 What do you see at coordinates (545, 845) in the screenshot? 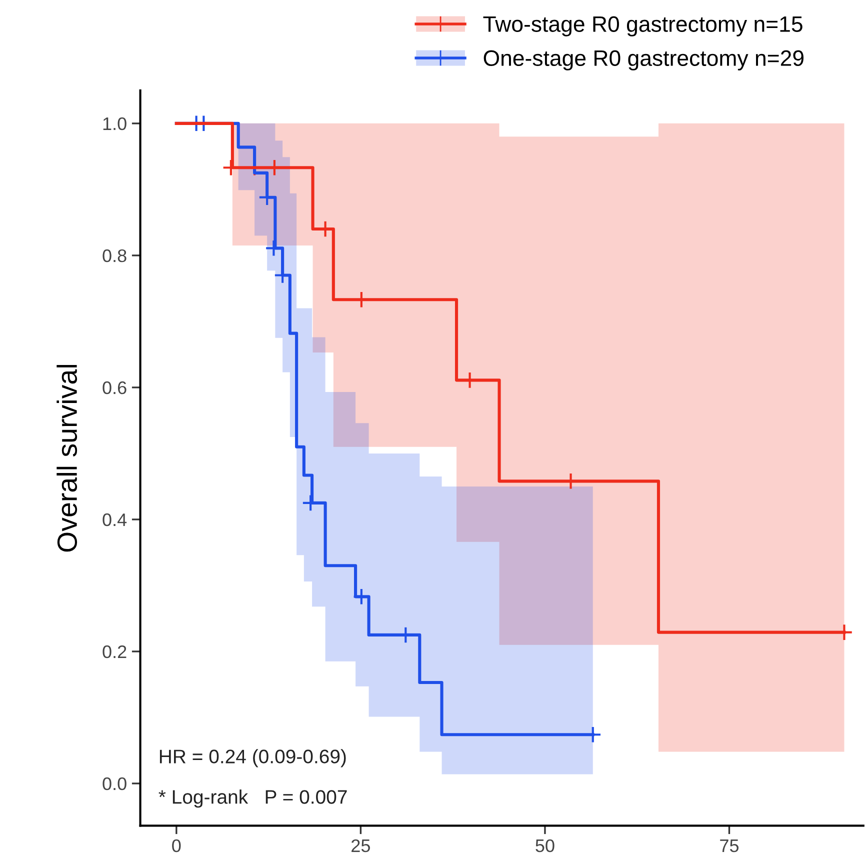
I see `x-tick-label: 50` at bounding box center [545, 845].